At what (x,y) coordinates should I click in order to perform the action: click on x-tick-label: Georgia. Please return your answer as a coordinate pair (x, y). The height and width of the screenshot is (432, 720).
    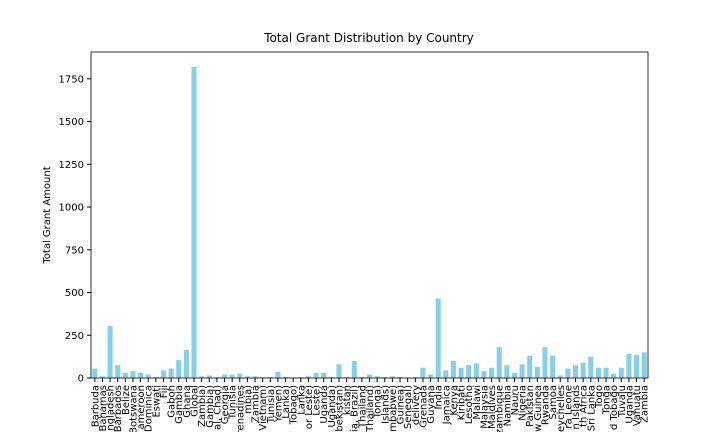
    Looking at the image, I should click on (225, 404).